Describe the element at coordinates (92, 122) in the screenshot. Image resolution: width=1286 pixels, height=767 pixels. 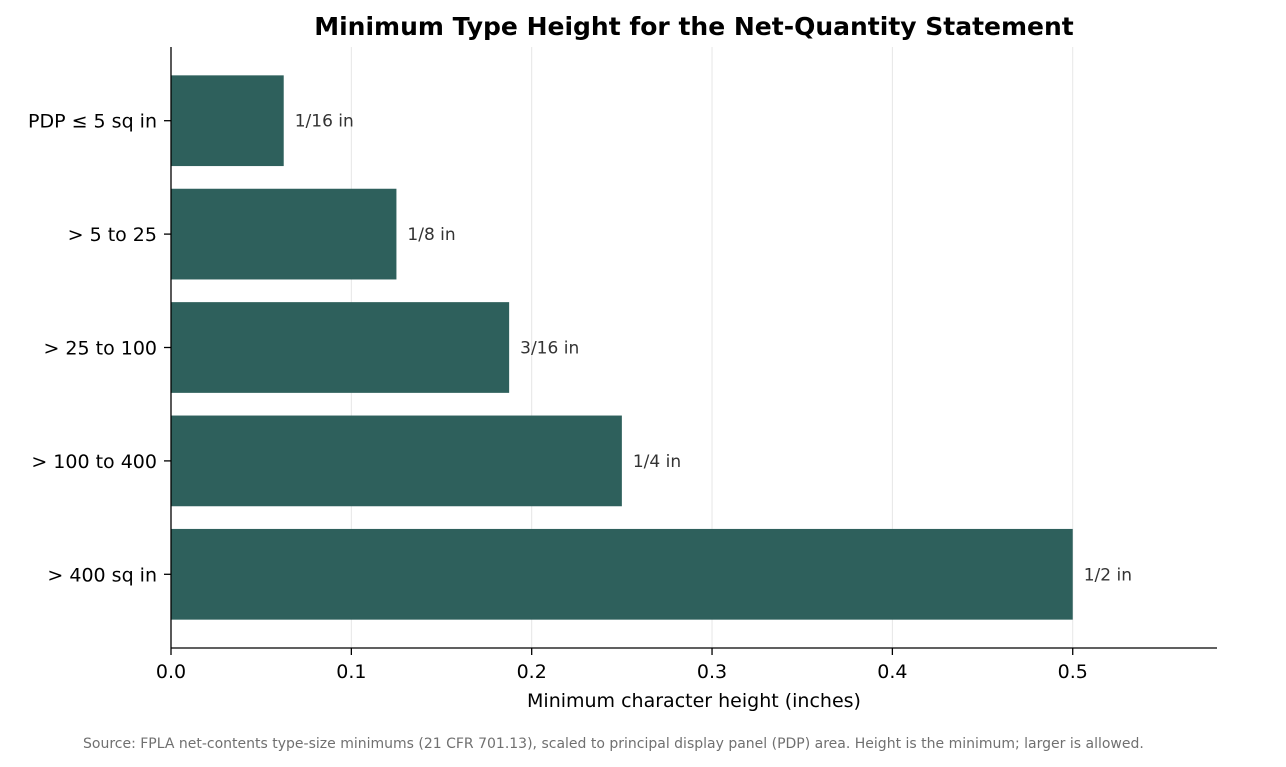
I see `y-tick-label: PDP ≤ 5 sq in` at that location.